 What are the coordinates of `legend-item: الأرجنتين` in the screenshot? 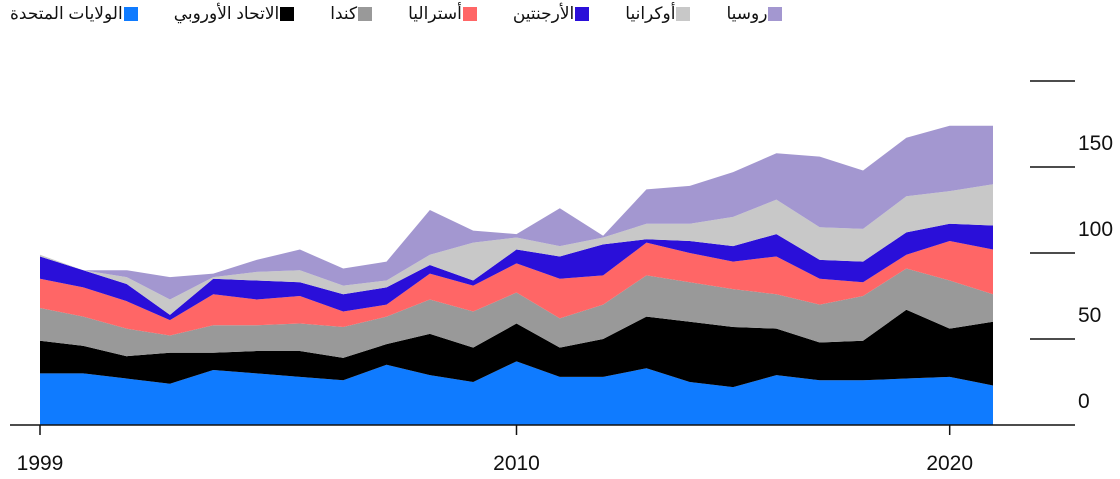 It's located at (551, 14).